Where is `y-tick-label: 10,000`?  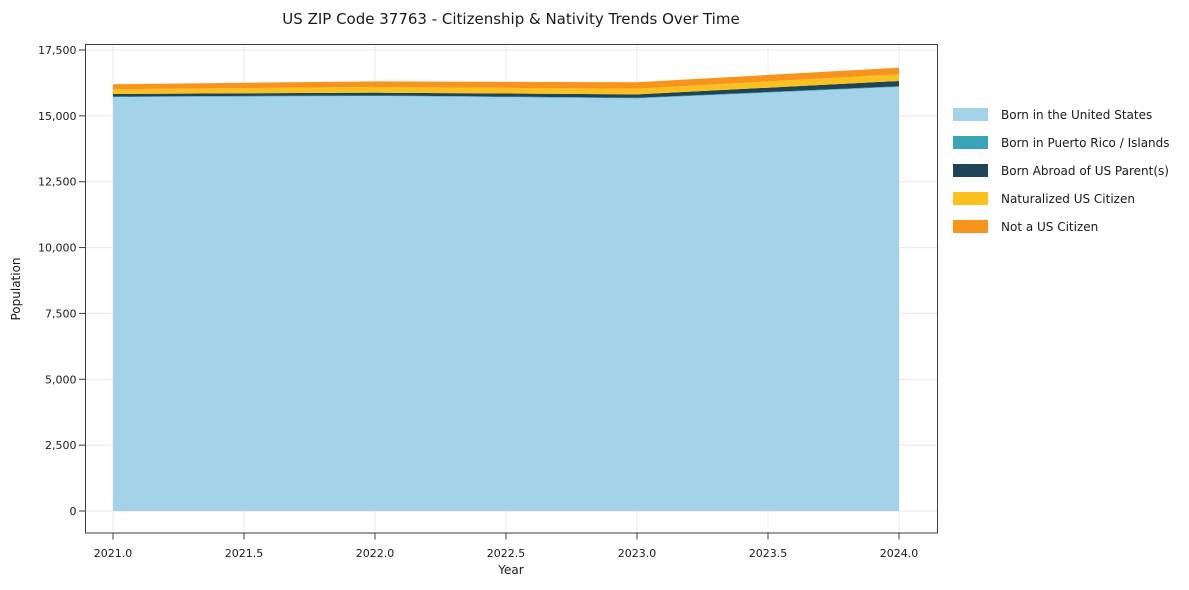 y-tick-label: 10,000 is located at coordinates (57, 248).